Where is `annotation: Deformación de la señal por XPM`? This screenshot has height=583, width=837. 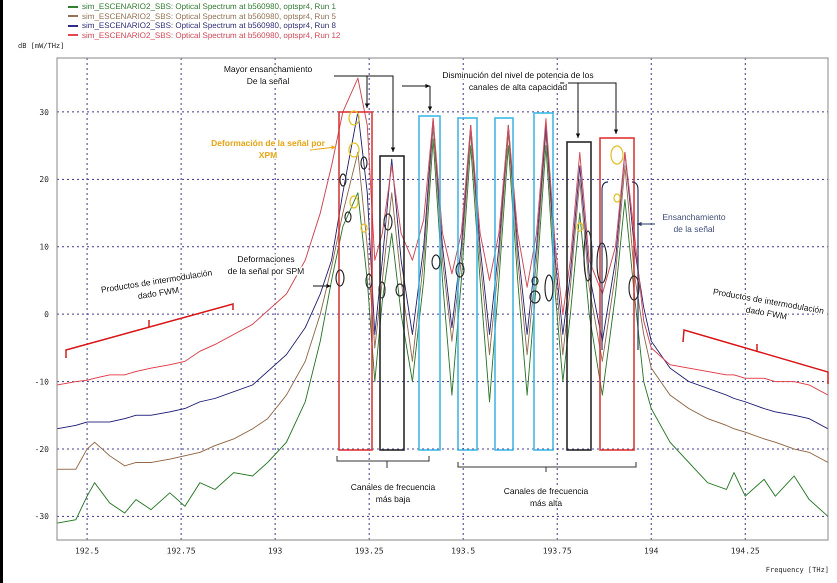 annotation: Deformación de la señal por XPM is located at coordinates (268, 149).